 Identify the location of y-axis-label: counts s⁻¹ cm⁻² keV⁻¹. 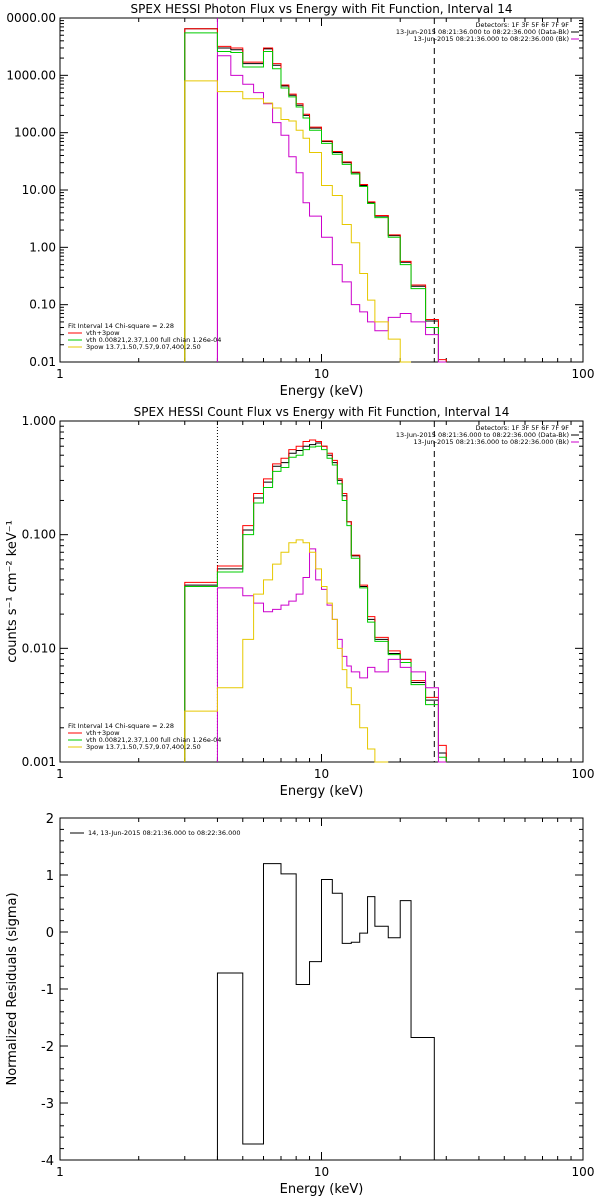
(12, 591).